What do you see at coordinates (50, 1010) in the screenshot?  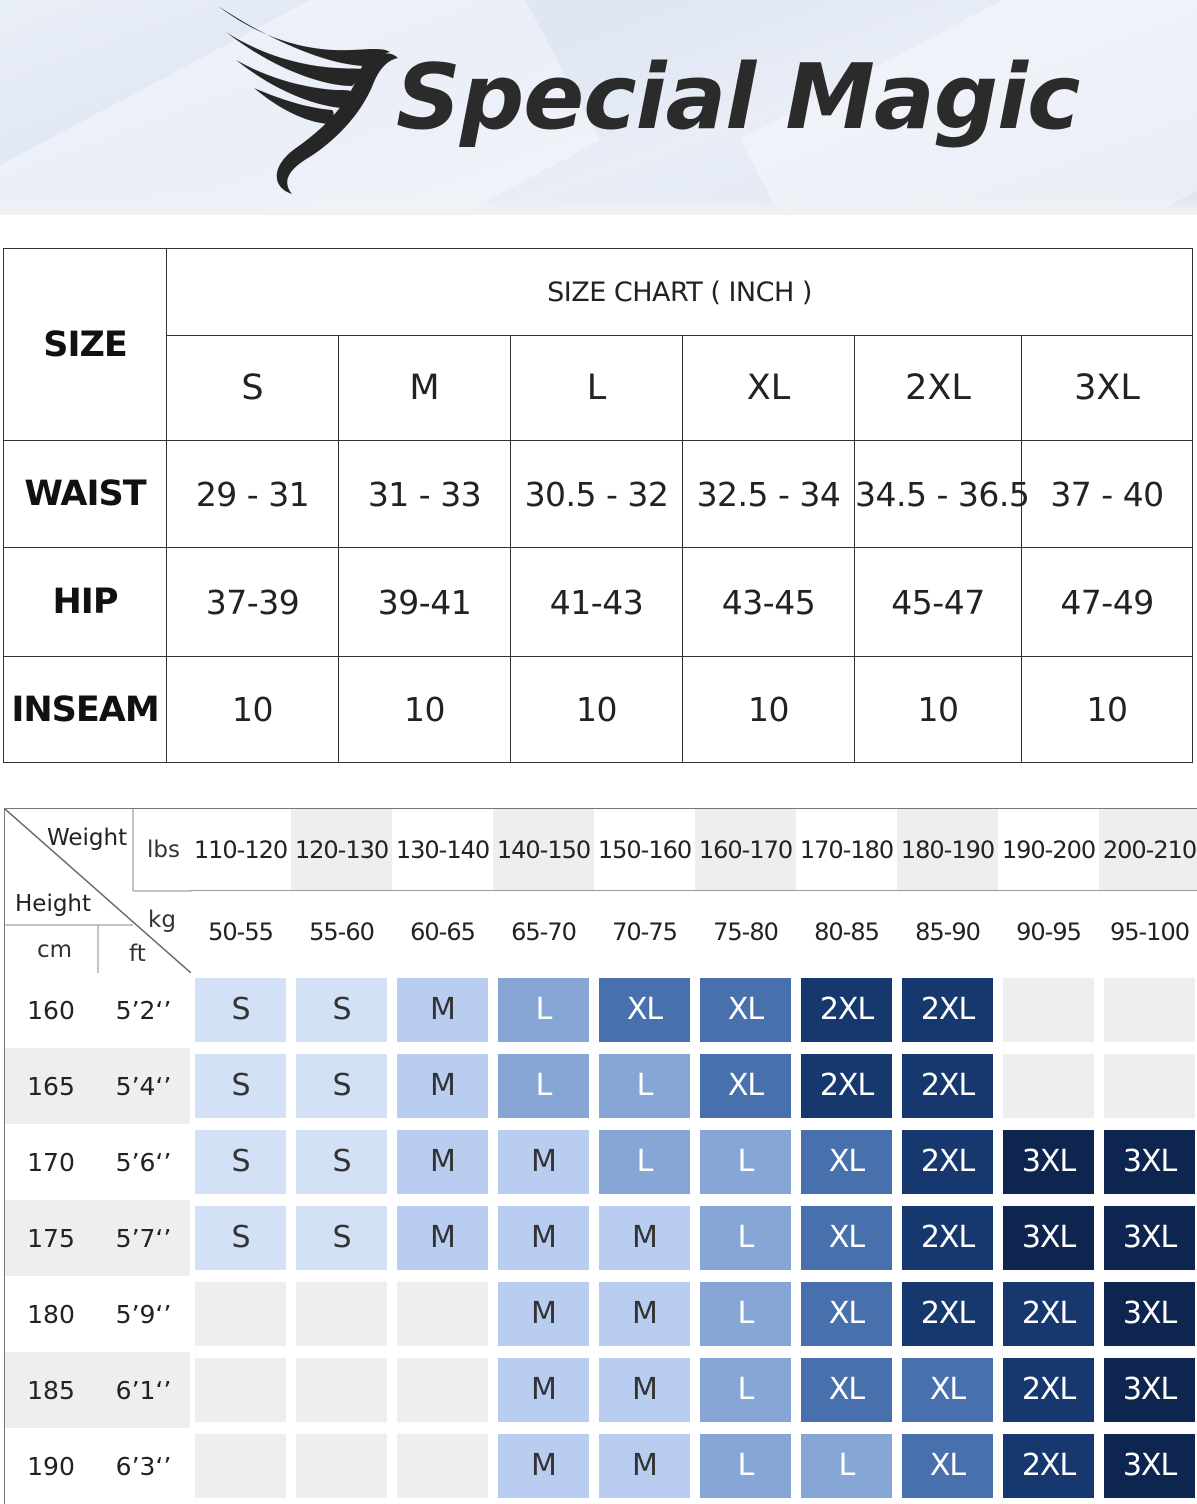 I see `height-cm: 160` at bounding box center [50, 1010].